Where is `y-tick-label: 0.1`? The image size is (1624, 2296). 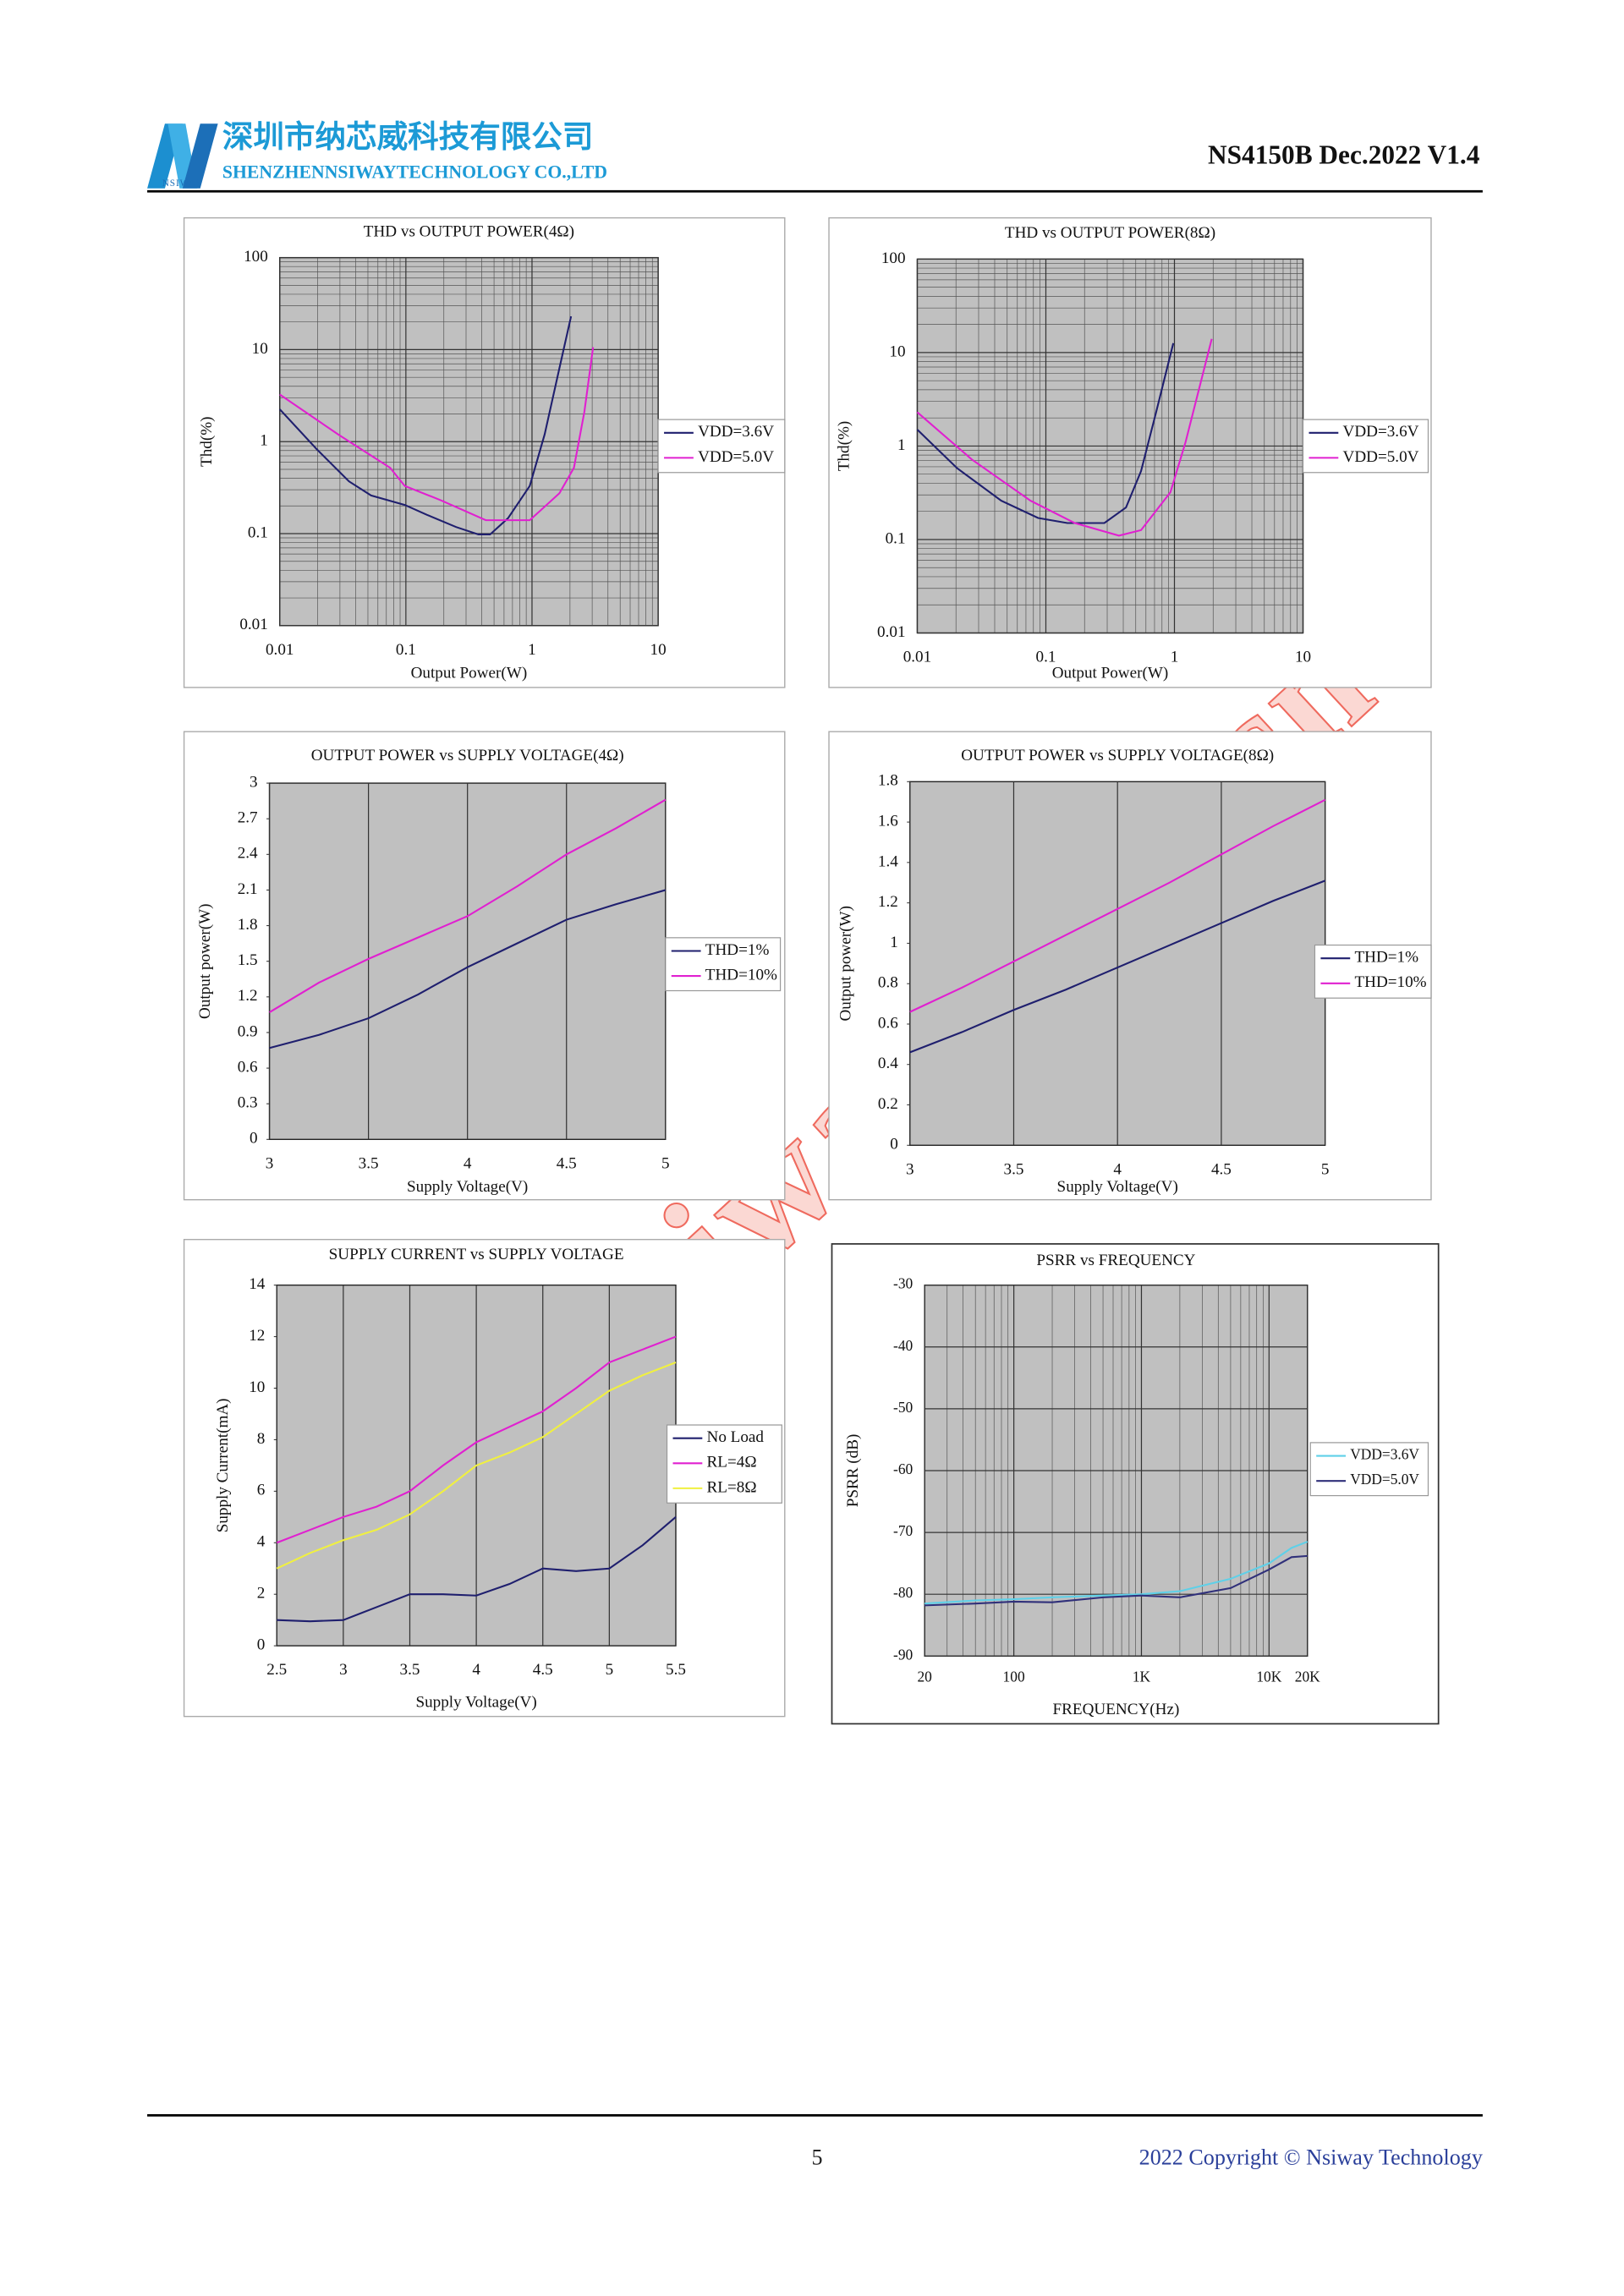 y-tick-label: 0.1 is located at coordinates (896, 538).